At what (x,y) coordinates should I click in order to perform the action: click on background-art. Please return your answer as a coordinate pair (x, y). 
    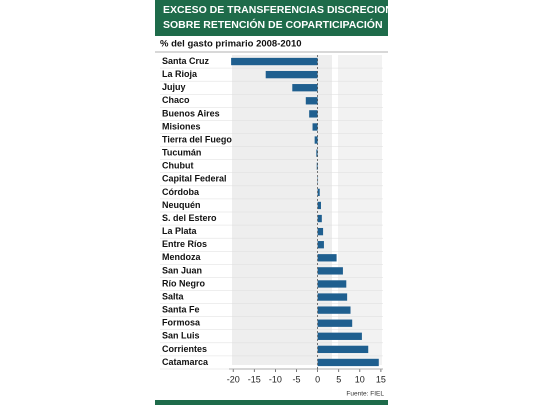
    Looking at the image, I should click on (360, 210).